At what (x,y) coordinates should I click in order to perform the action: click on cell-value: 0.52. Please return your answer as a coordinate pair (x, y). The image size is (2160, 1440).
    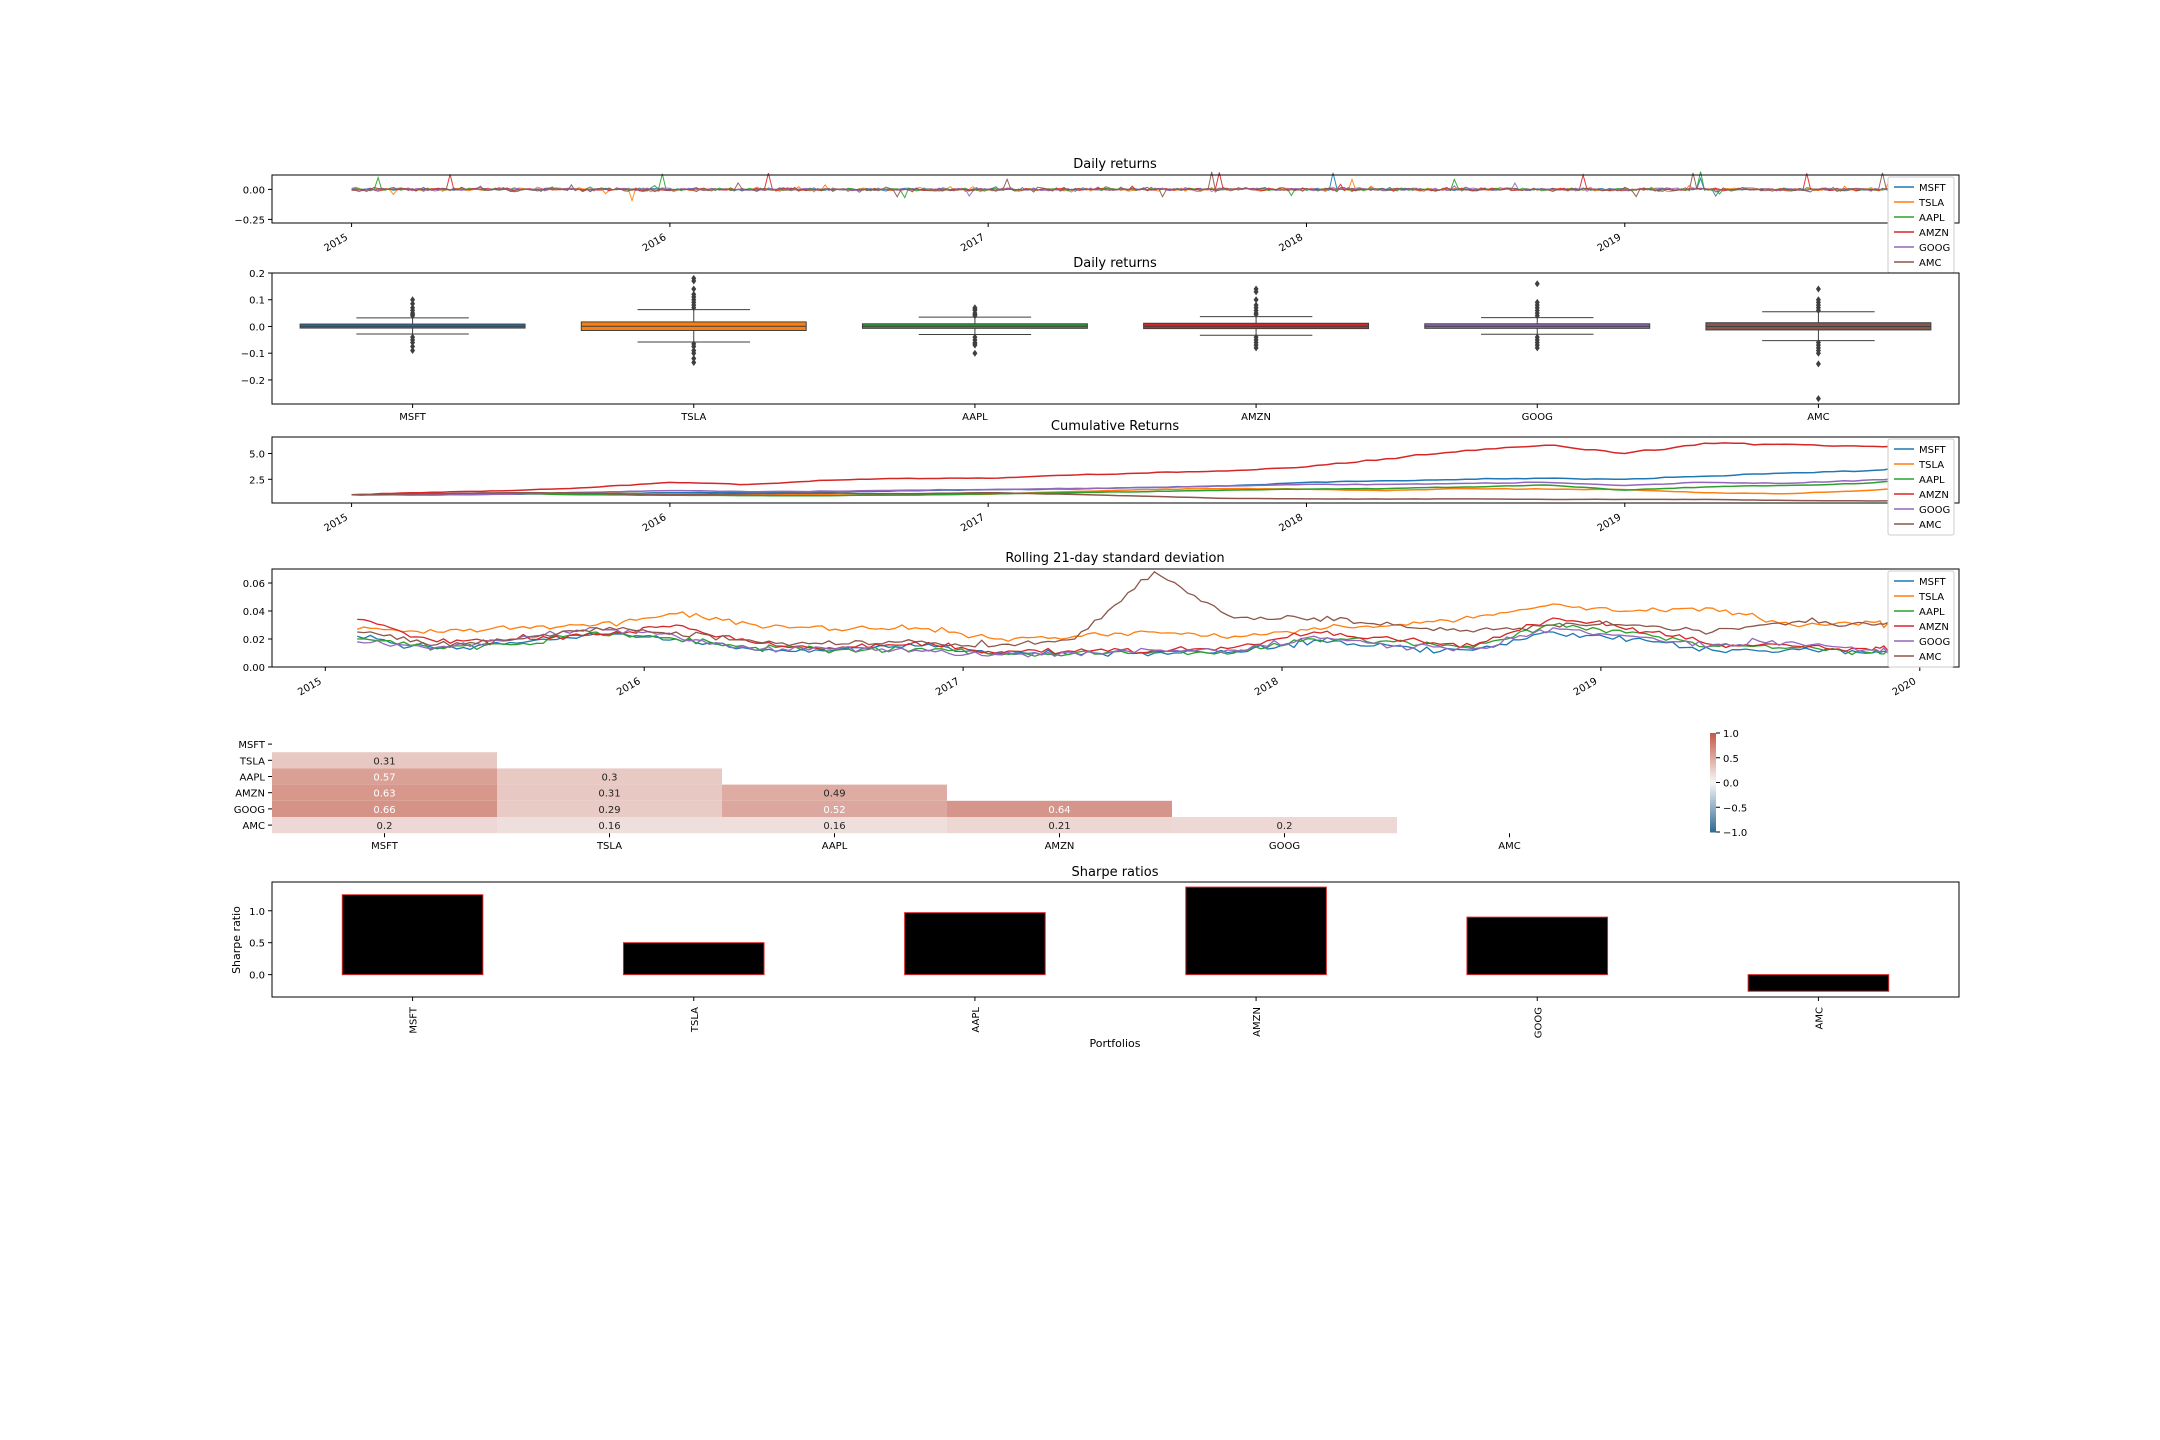
    Looking at the image, I should click on (834, 810).